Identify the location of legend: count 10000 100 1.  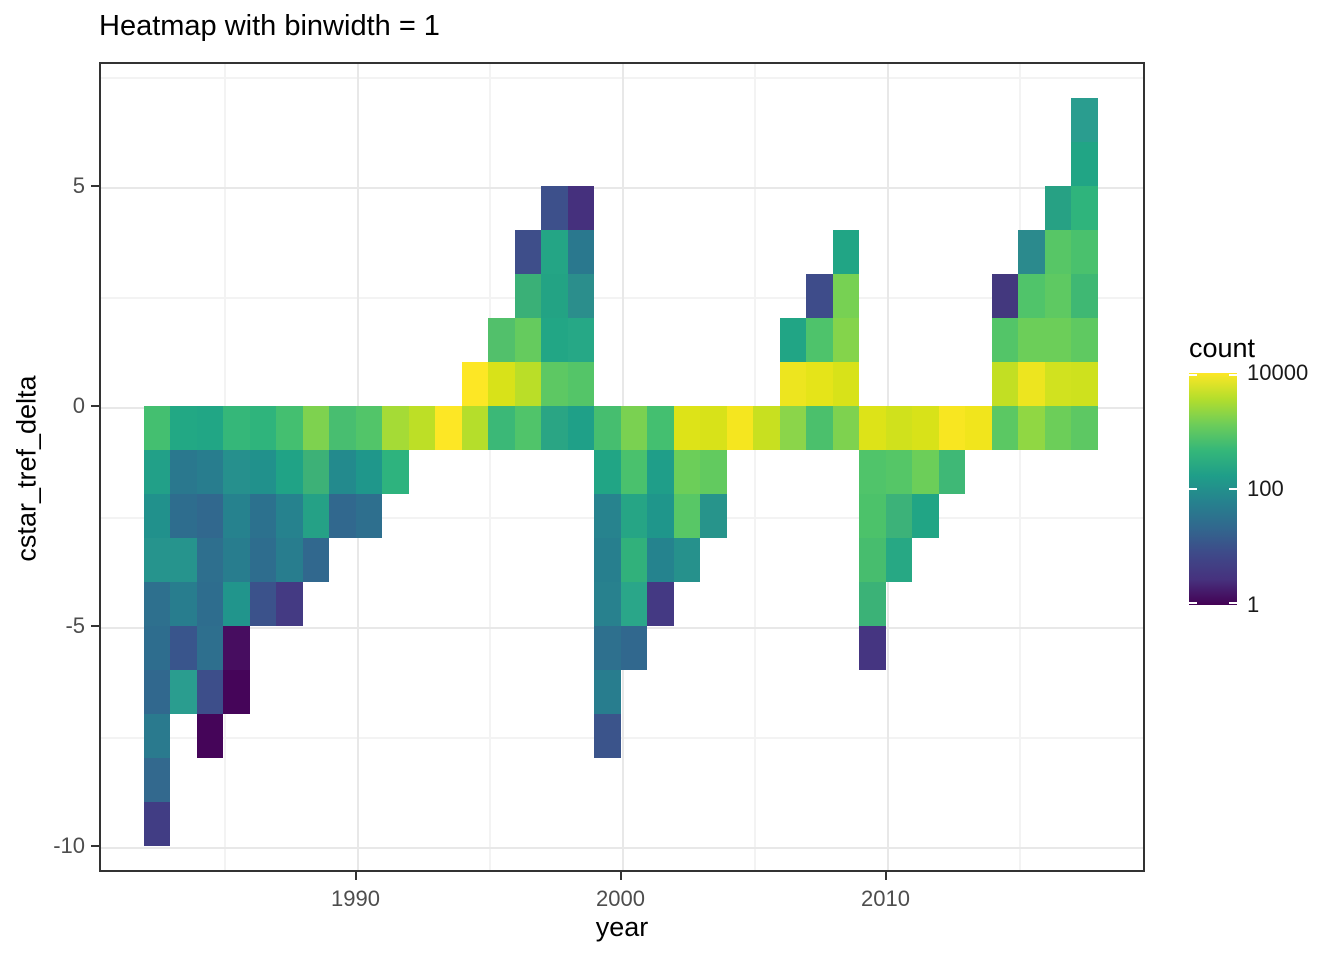
(1264, 478).